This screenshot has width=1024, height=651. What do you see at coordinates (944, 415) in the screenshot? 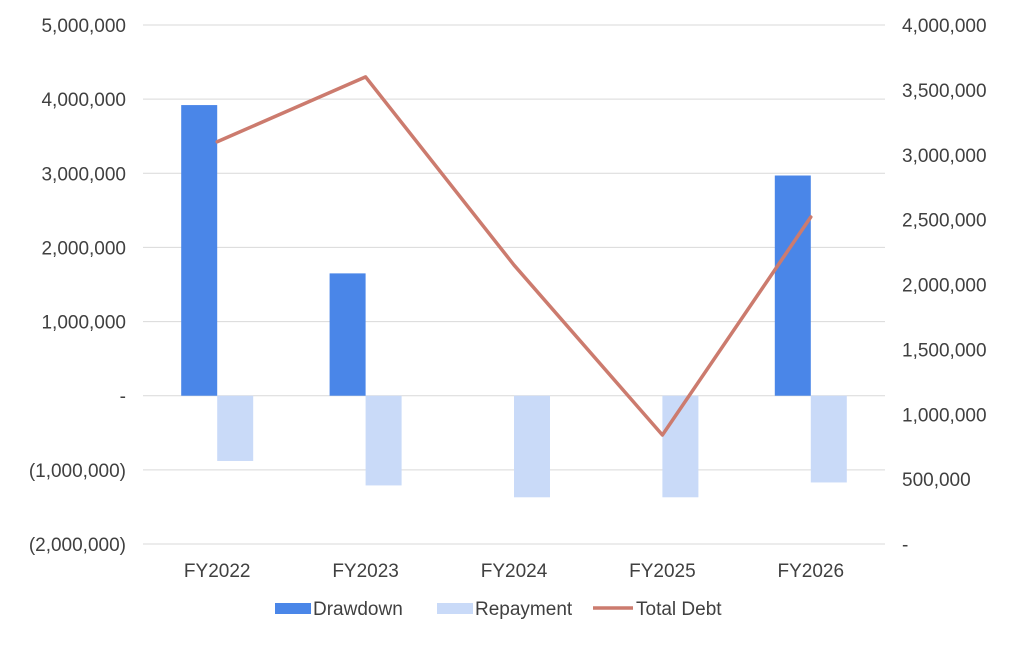
I see `right-tick-label: 1,000,000` at bounding box center [944, 415].